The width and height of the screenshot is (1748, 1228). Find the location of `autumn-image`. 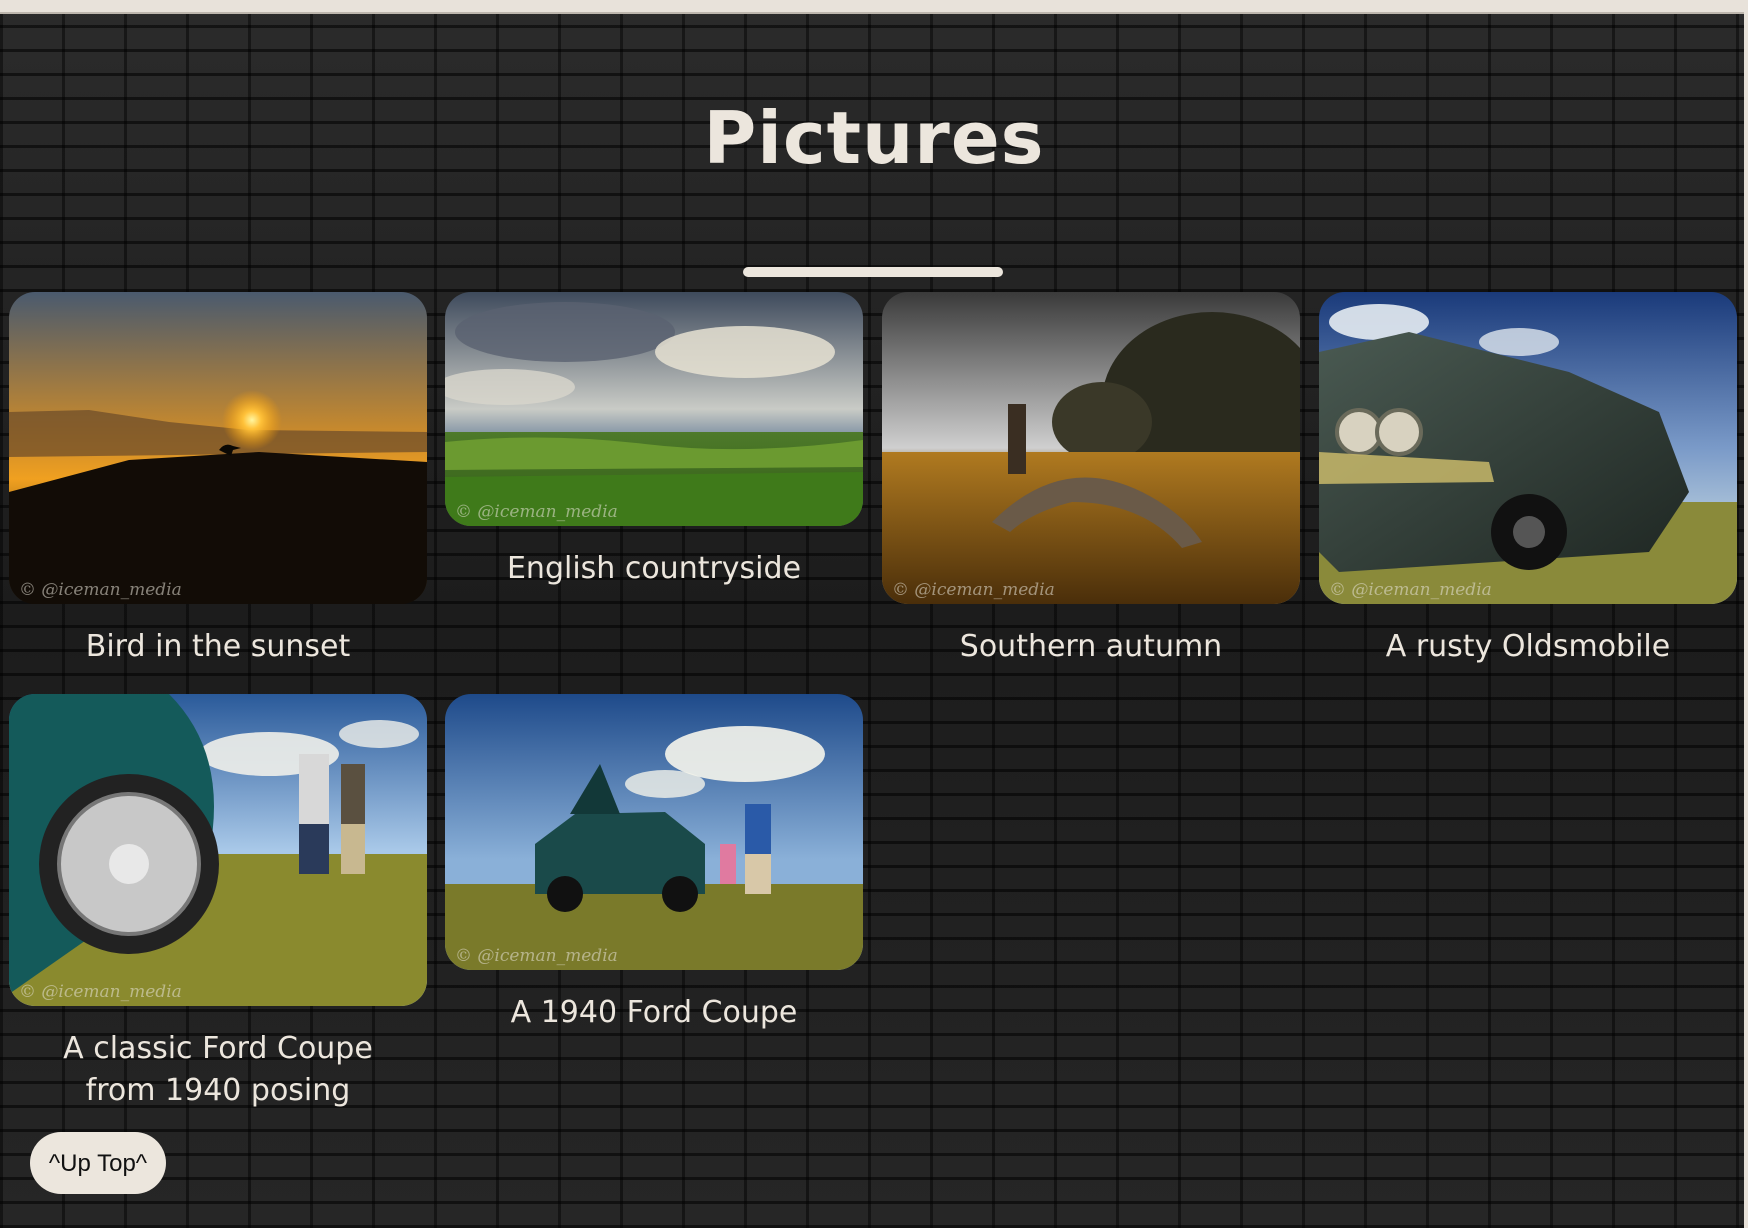

autumn-image is located at coordinates (1091, 448).